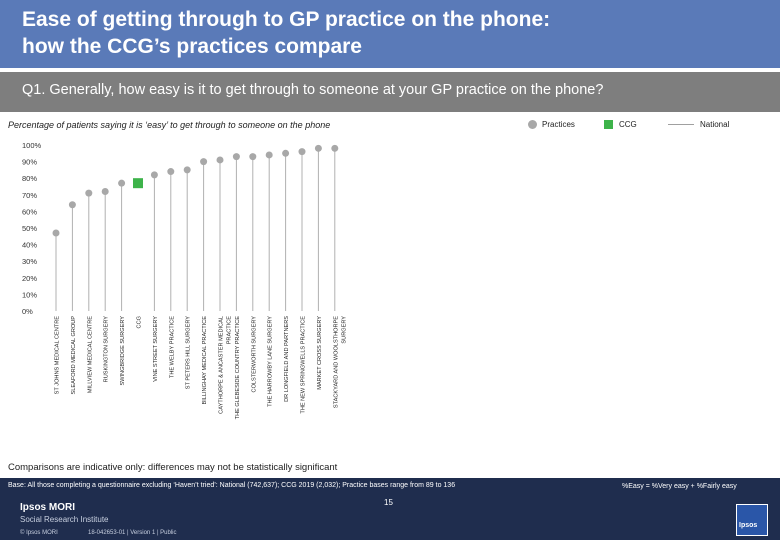 This screenshot has height=540, width=780. Describe the element at coordinates (558, 124) in the screenshot. I see `legend-practices-label: Practices` at that location.